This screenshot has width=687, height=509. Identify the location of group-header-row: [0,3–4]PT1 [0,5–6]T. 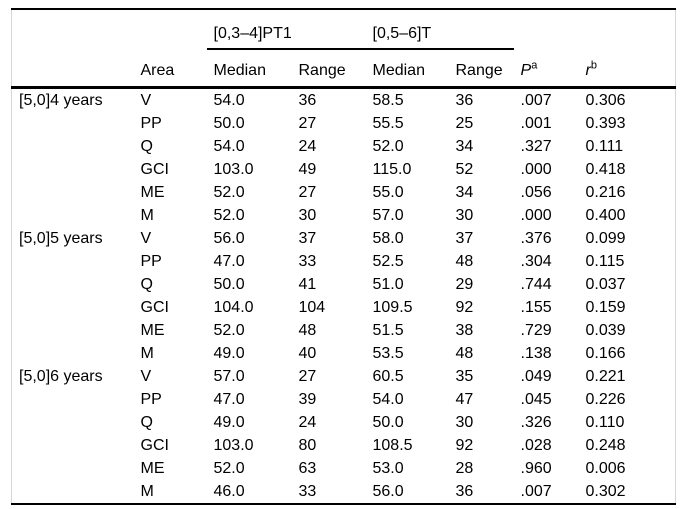
(344, 29).